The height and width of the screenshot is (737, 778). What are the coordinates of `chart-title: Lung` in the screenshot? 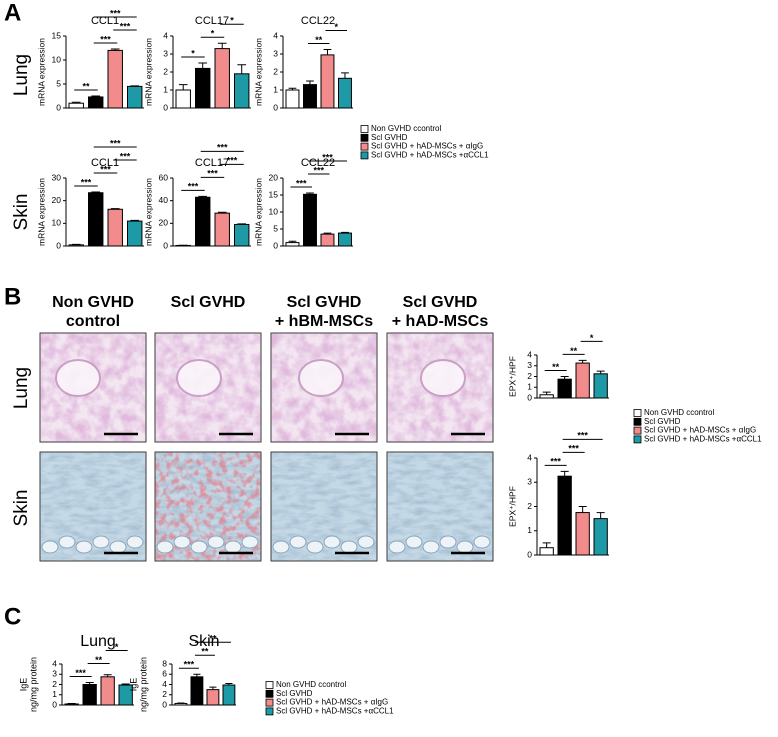 It's located at (98, 641).